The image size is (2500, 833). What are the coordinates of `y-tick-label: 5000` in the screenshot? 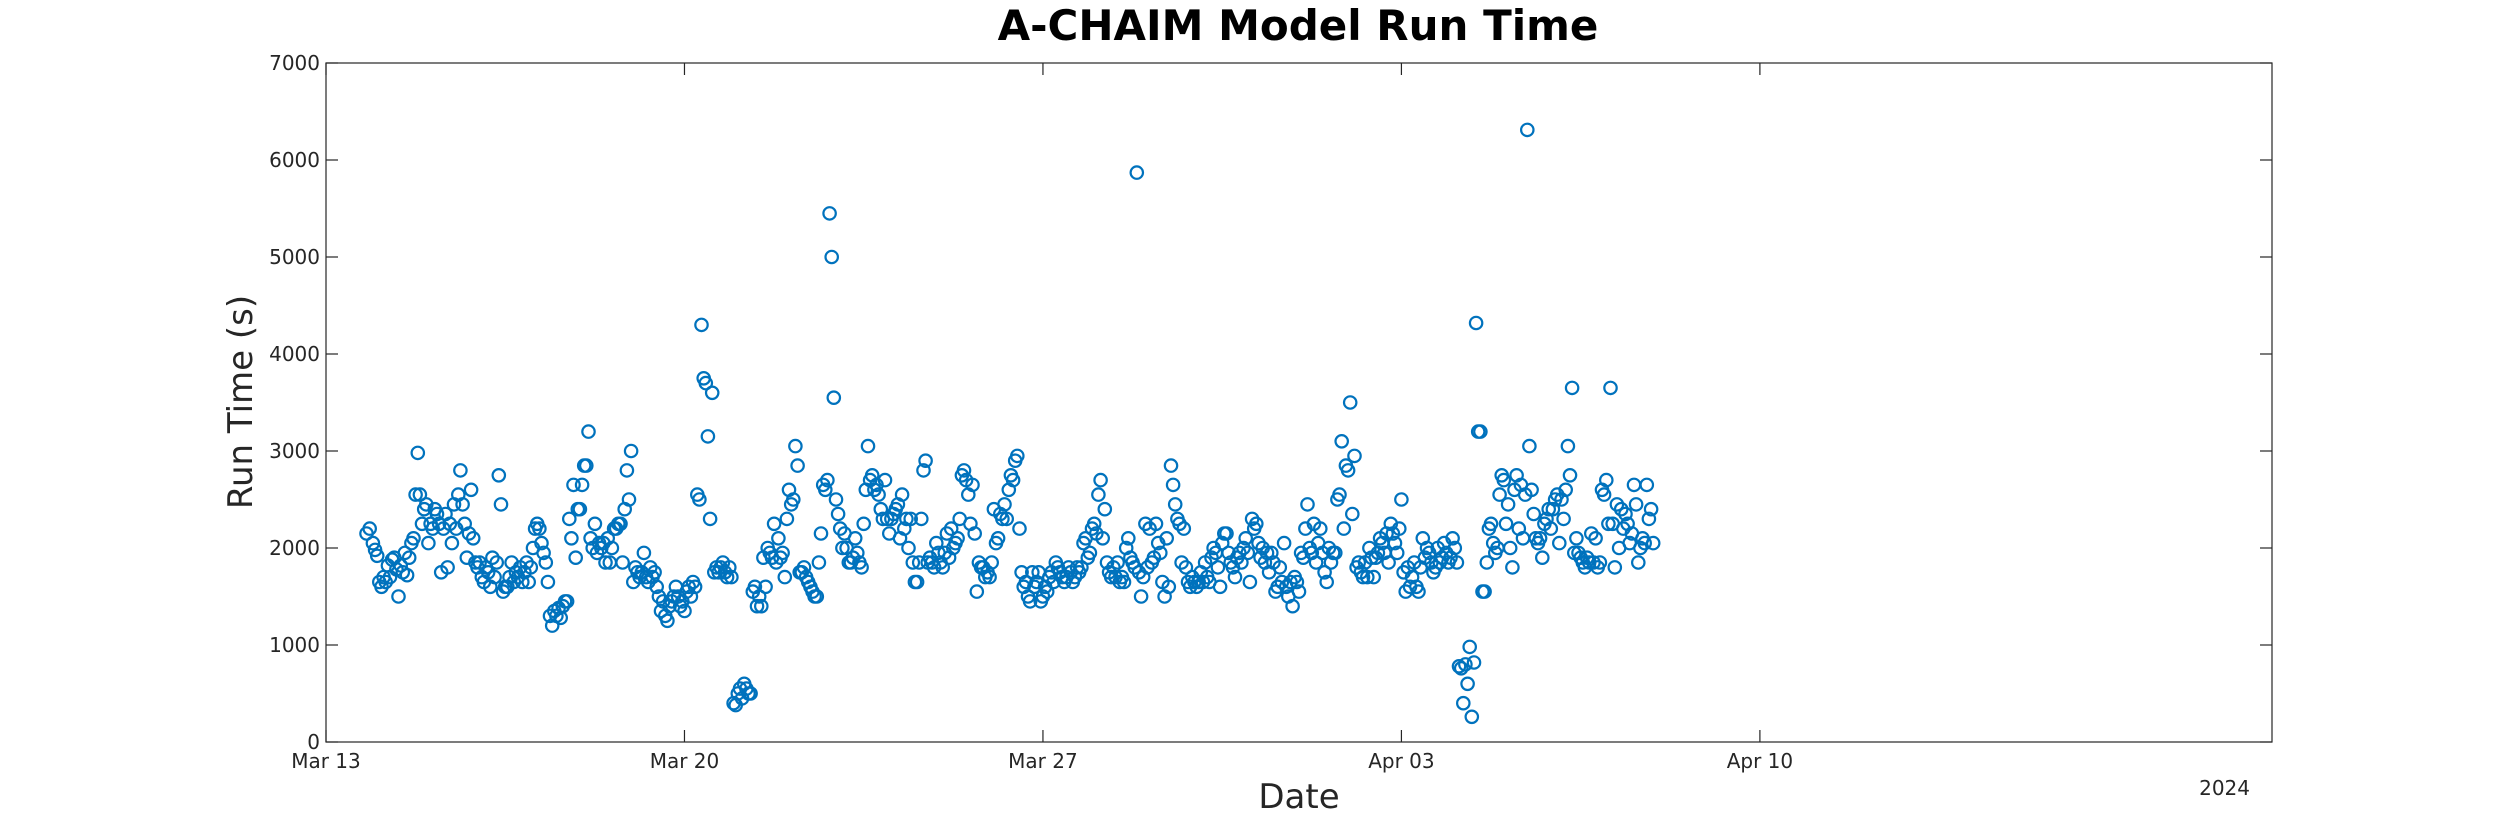 It's located at (294, 257).